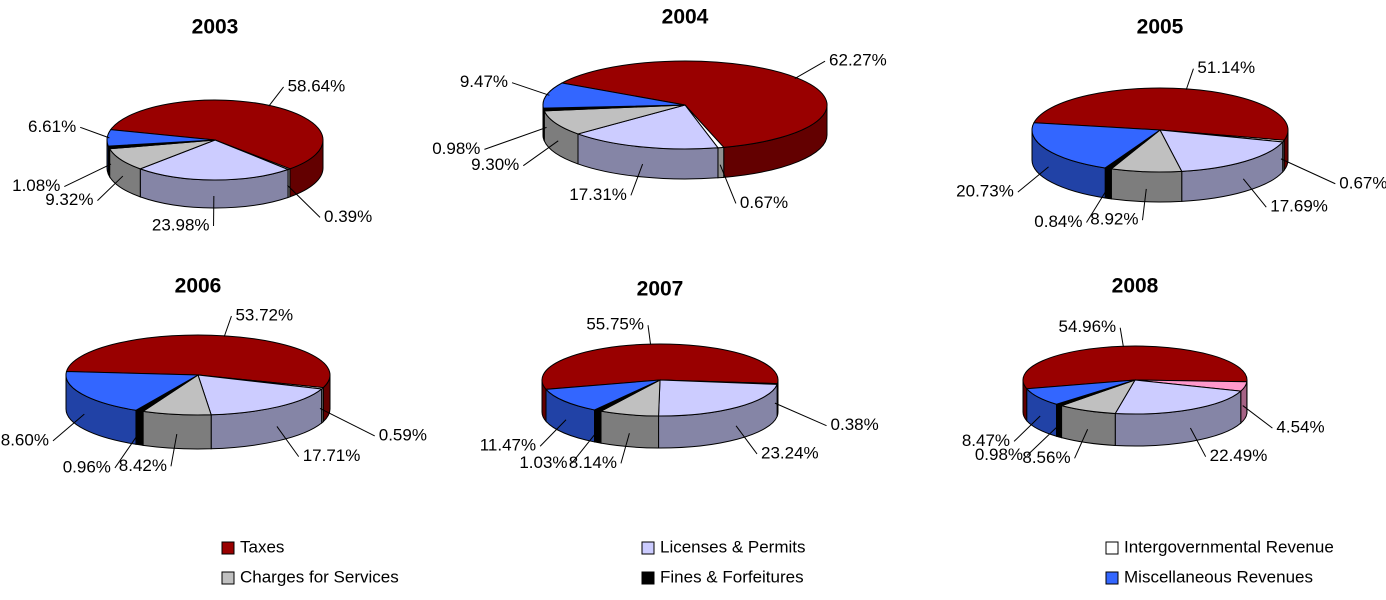 This screenshot has width=1386, height=600. I want to click on data-label: 23.98%, so click(181, 224).